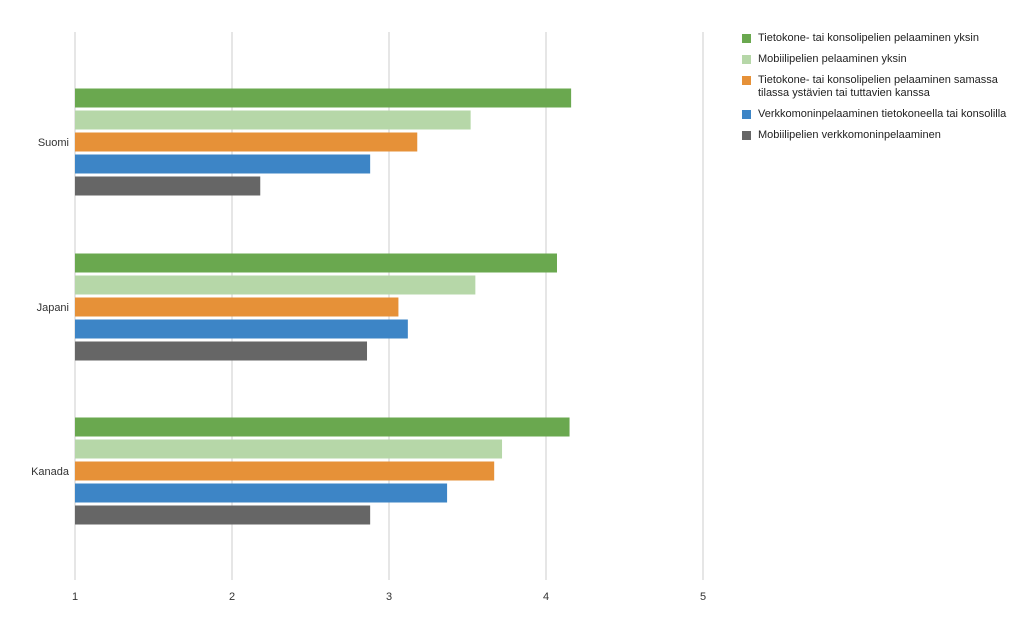 This screenshot has height=638, width=1024. I want to click on category-label: Kanada, so click(50, 472).